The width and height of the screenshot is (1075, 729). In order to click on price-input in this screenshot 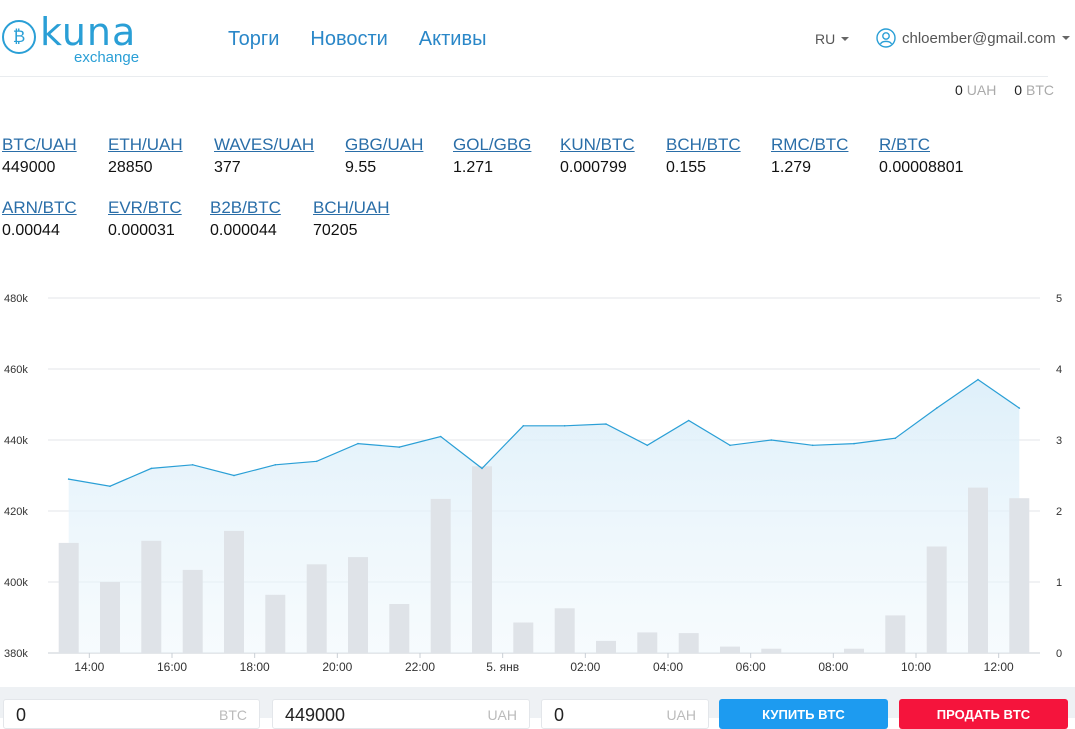, I will do `click(360, 715)`.